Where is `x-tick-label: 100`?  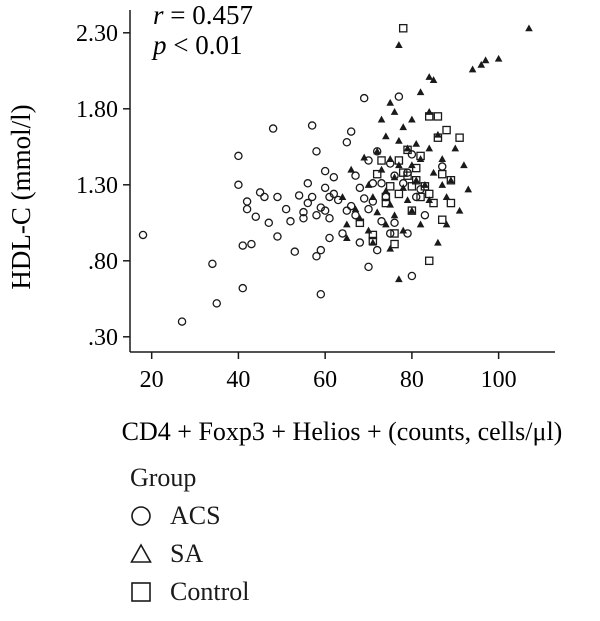
x-tick-label: 100 is located at coordinates (499, 380).